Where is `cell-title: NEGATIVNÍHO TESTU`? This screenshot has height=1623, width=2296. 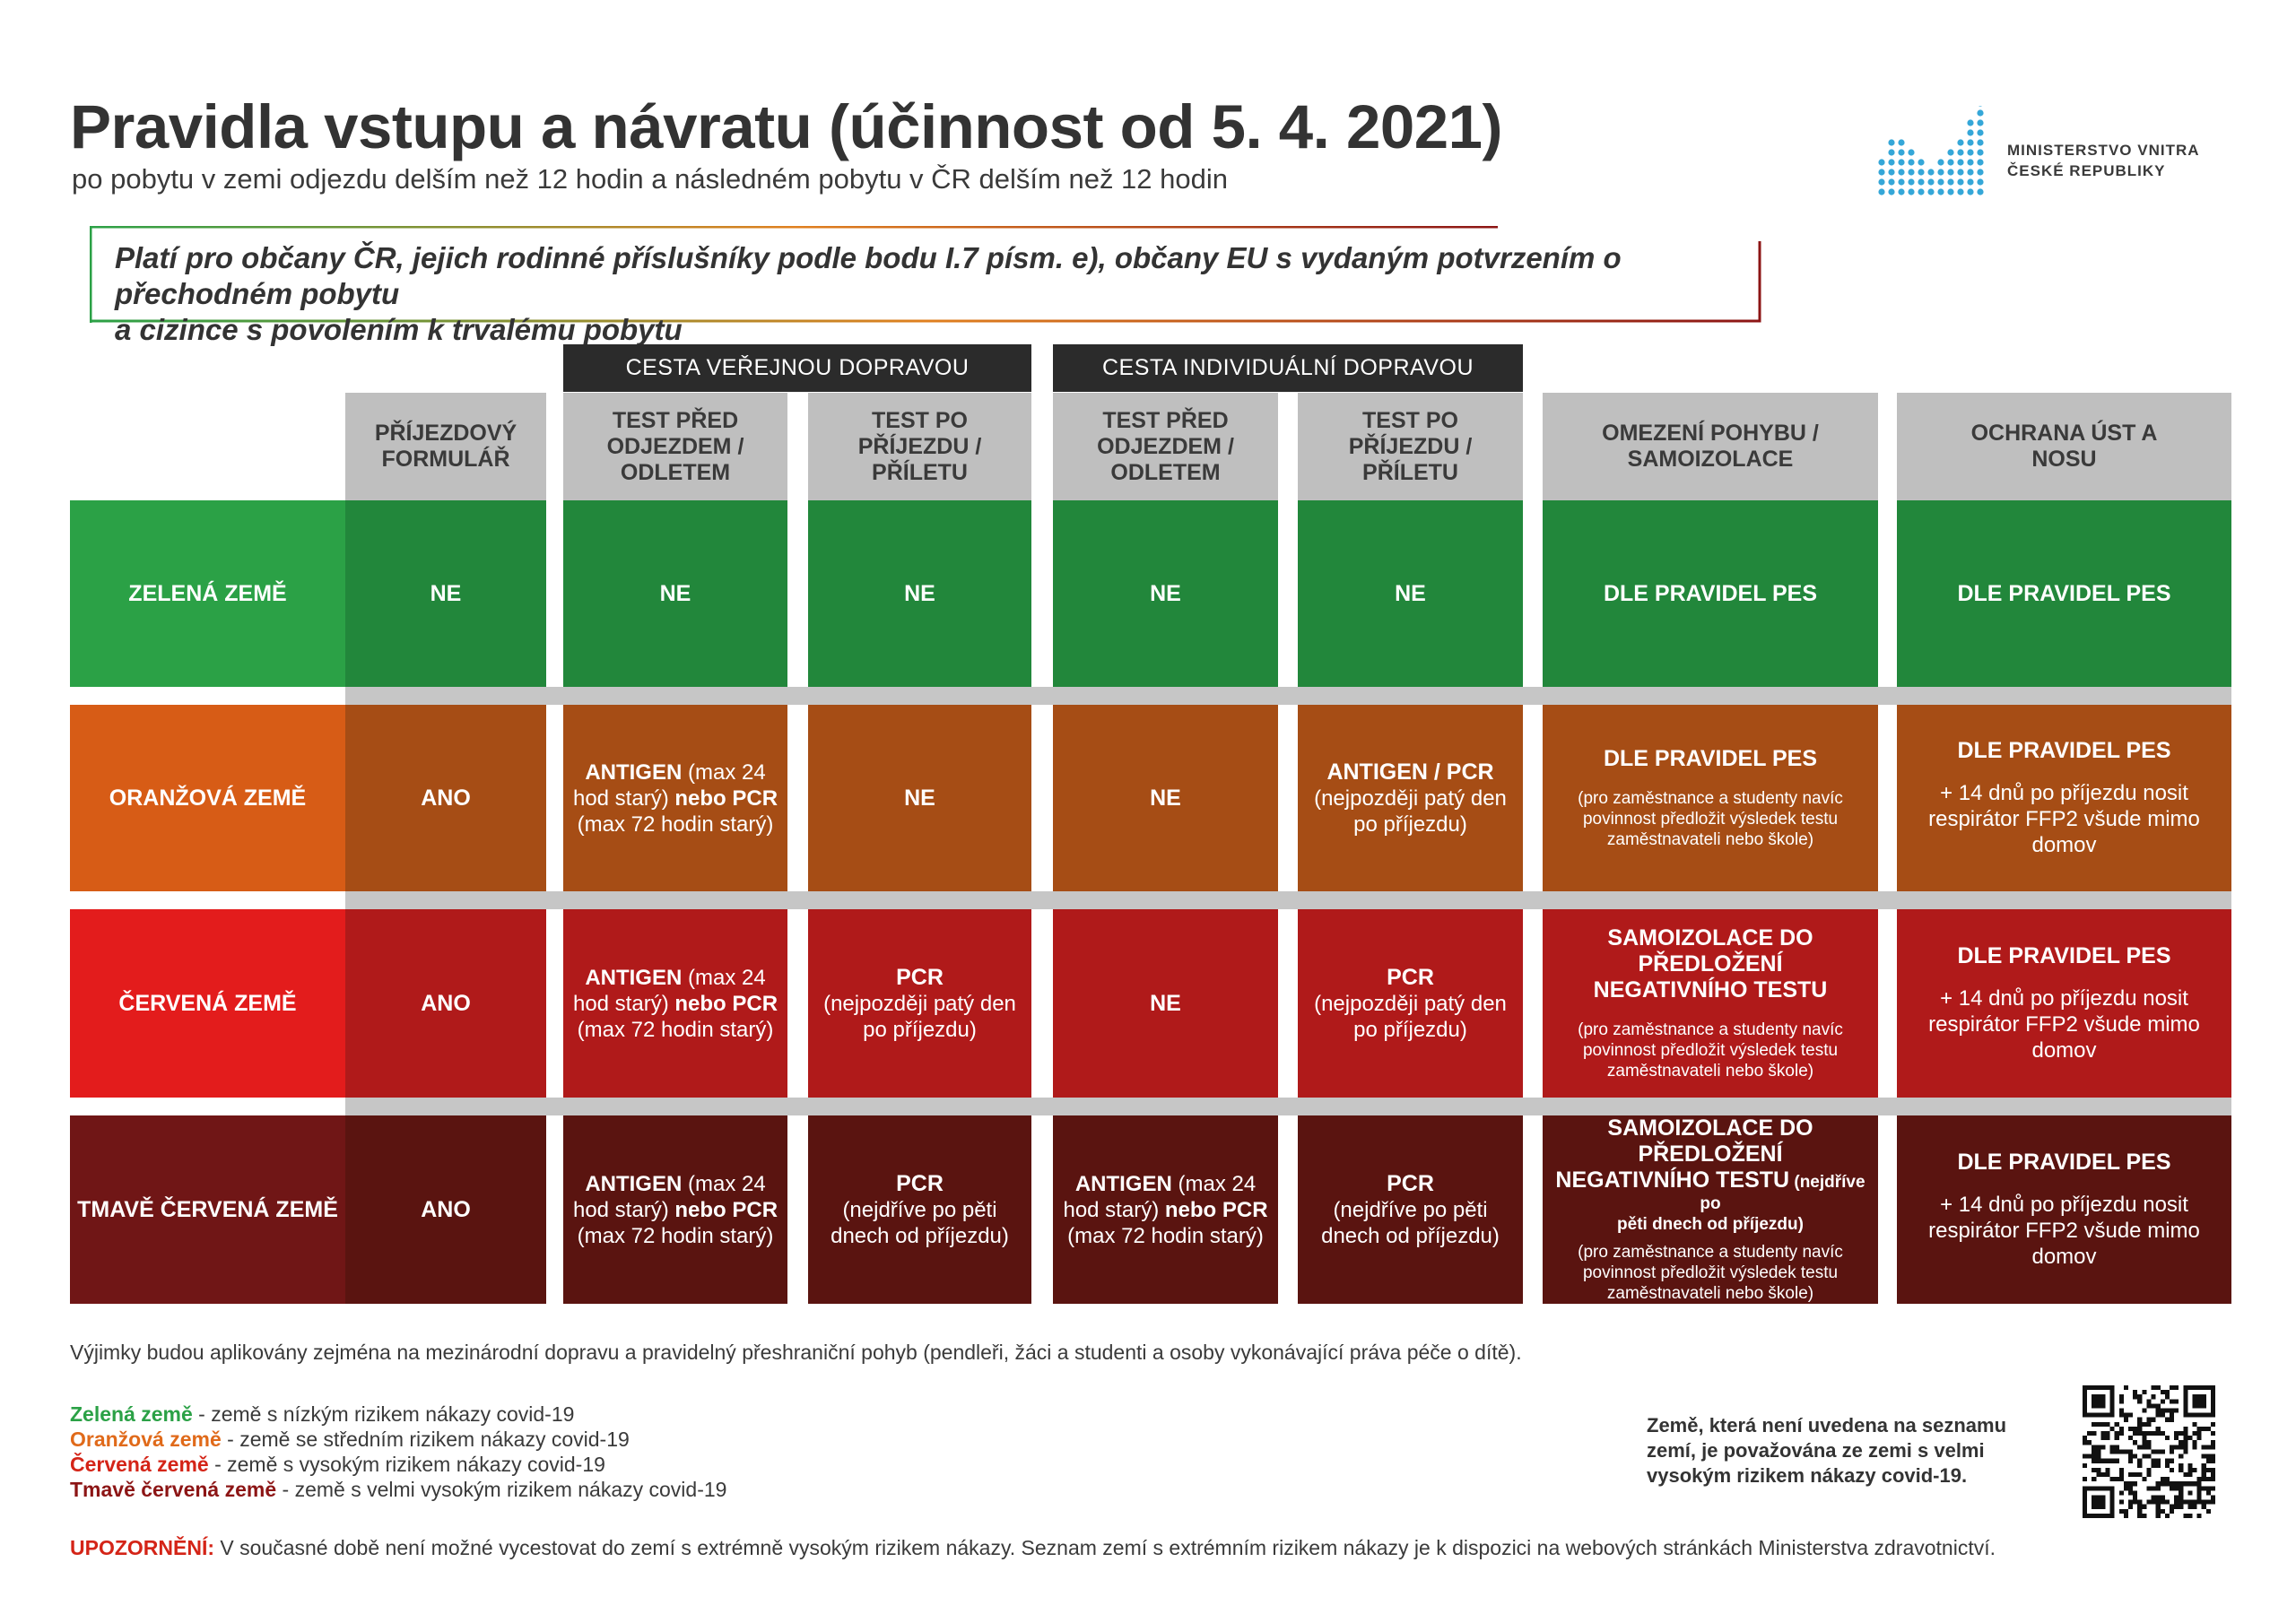 cell-title: NEGATIVNÍHO TESTU is located at coordinates (1672, 1180).